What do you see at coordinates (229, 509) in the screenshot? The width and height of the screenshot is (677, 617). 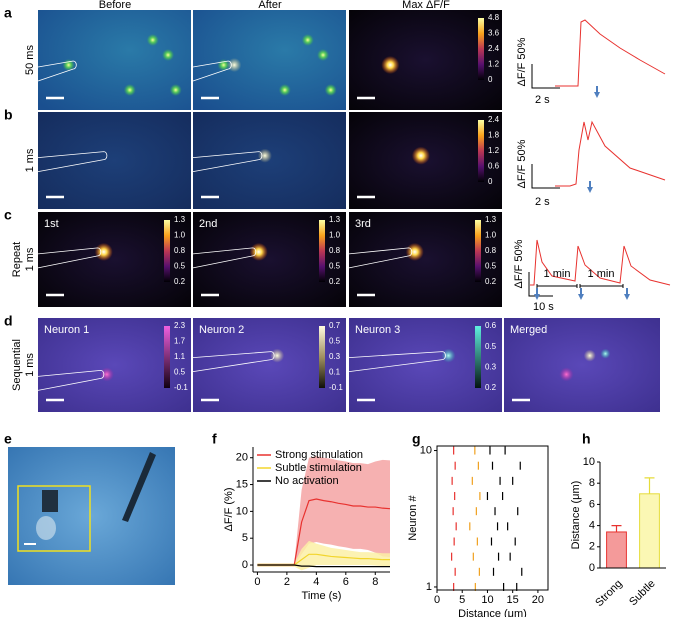 I see `y-axis-label: ΔF/F (%)` at bounding box center [229, 509].